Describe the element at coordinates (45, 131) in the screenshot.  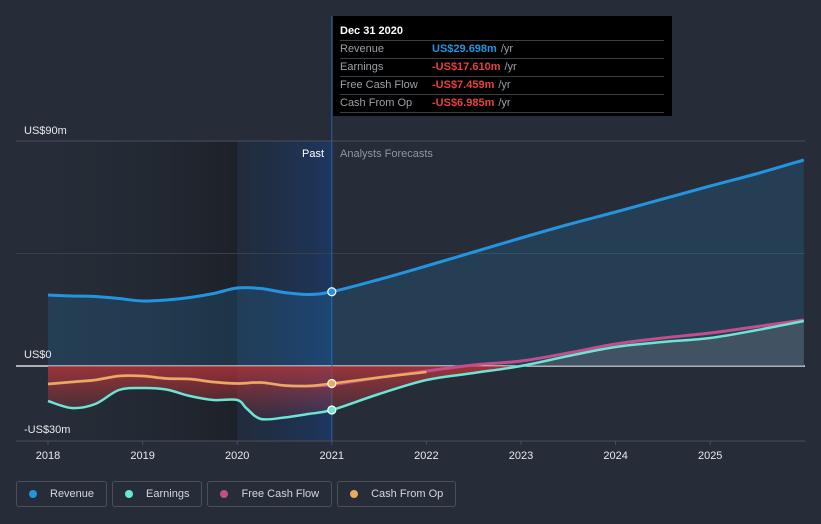
I see `y-tick-label: US$90m` at that location.